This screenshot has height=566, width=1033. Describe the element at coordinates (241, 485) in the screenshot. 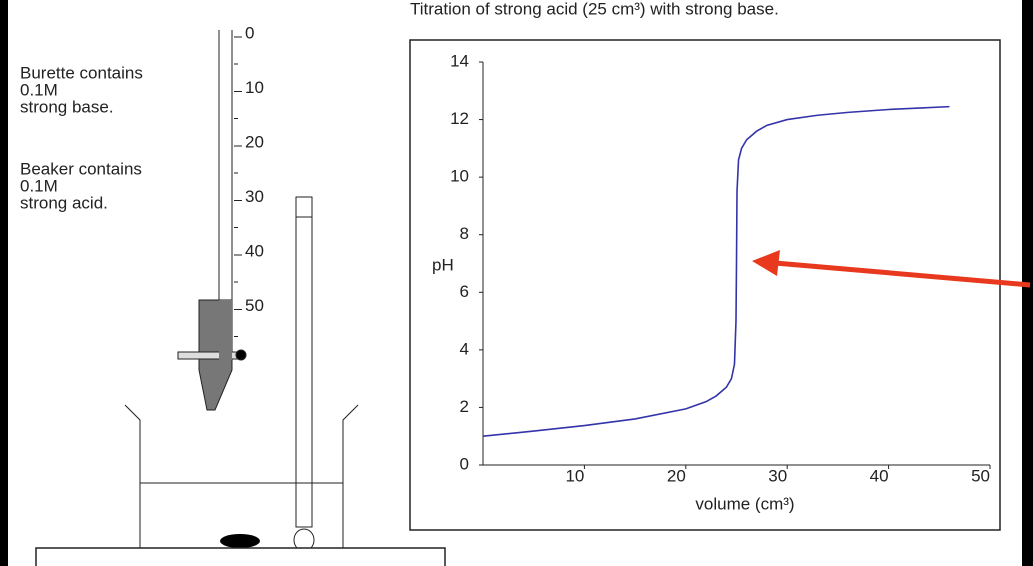

I see `beaker` at that location.